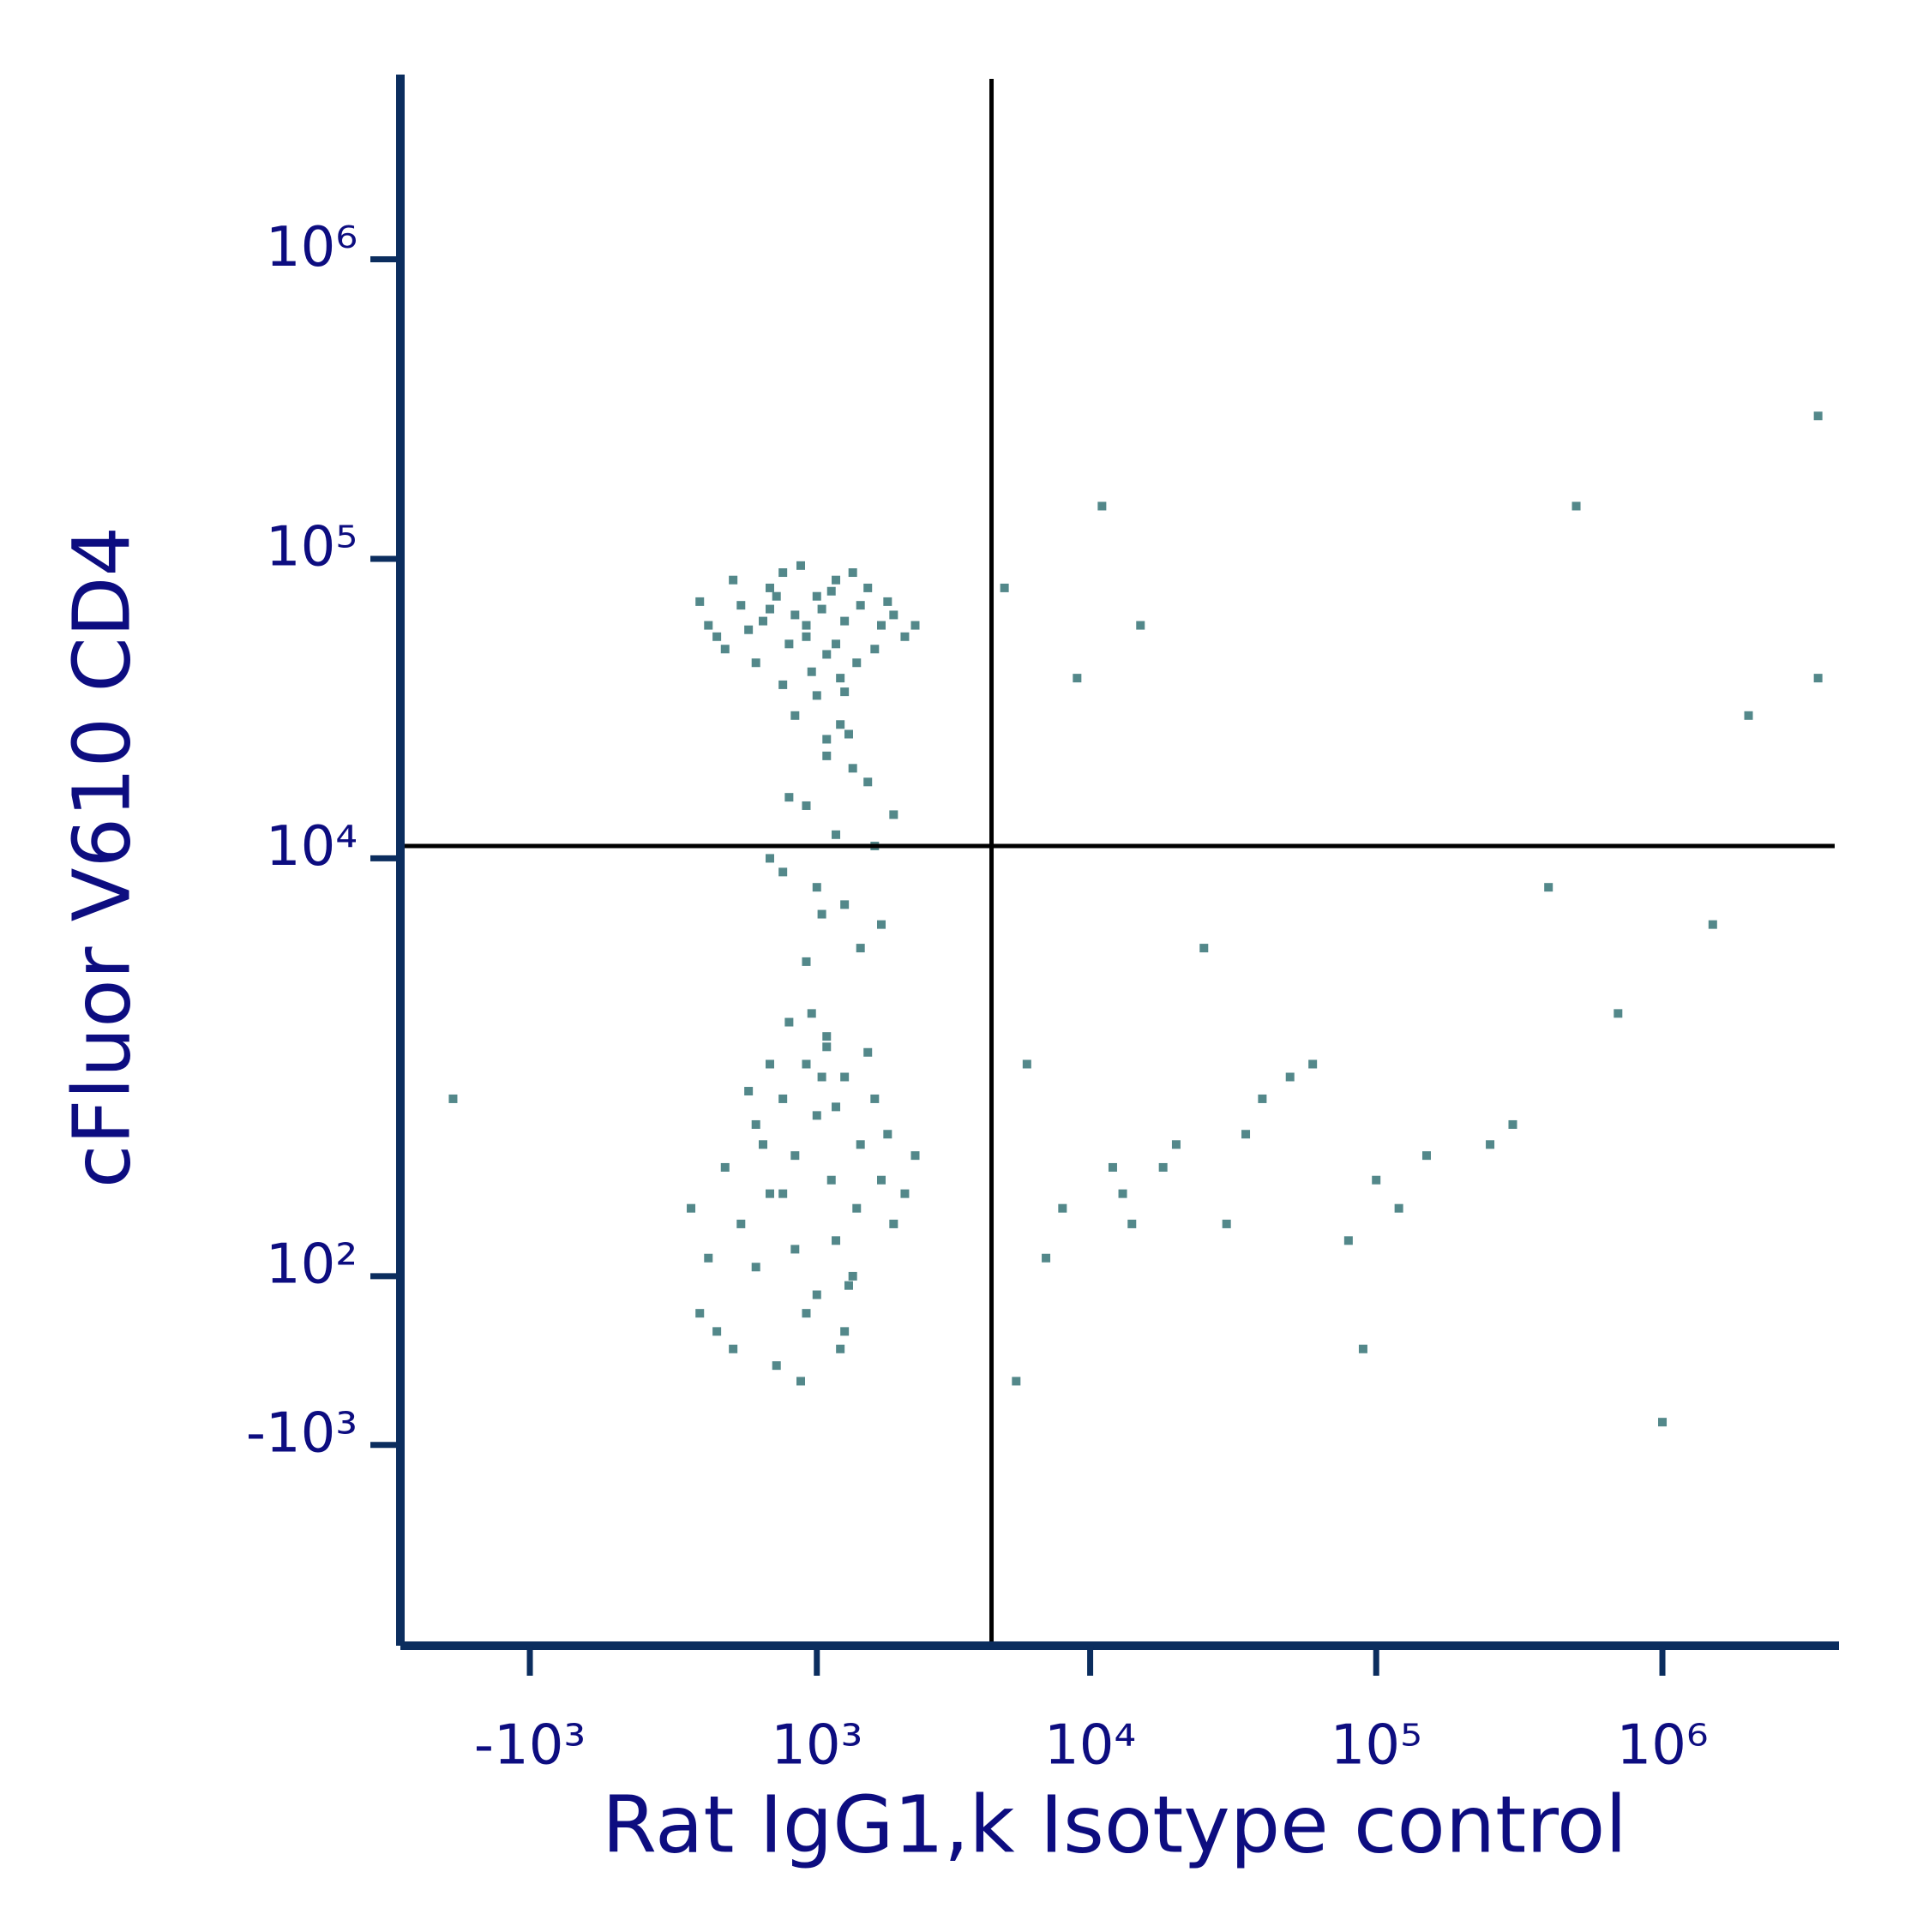 The width and height of the screenshot is (1929, 1932). Describe the element at coordinates (312, 247) in the screenshot. I see `y-tick-label: 10⁶` at that location.